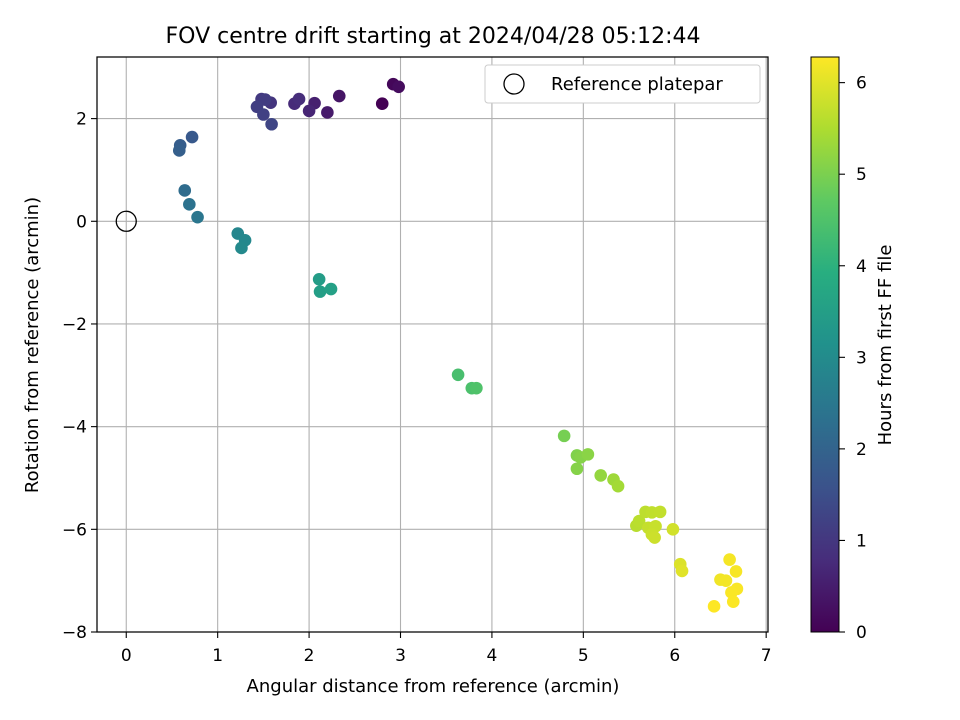  What do you see at coordinates (514, 84) in the screenshot?
I see `legend-marker-icon` at bounding box center [514, 84].